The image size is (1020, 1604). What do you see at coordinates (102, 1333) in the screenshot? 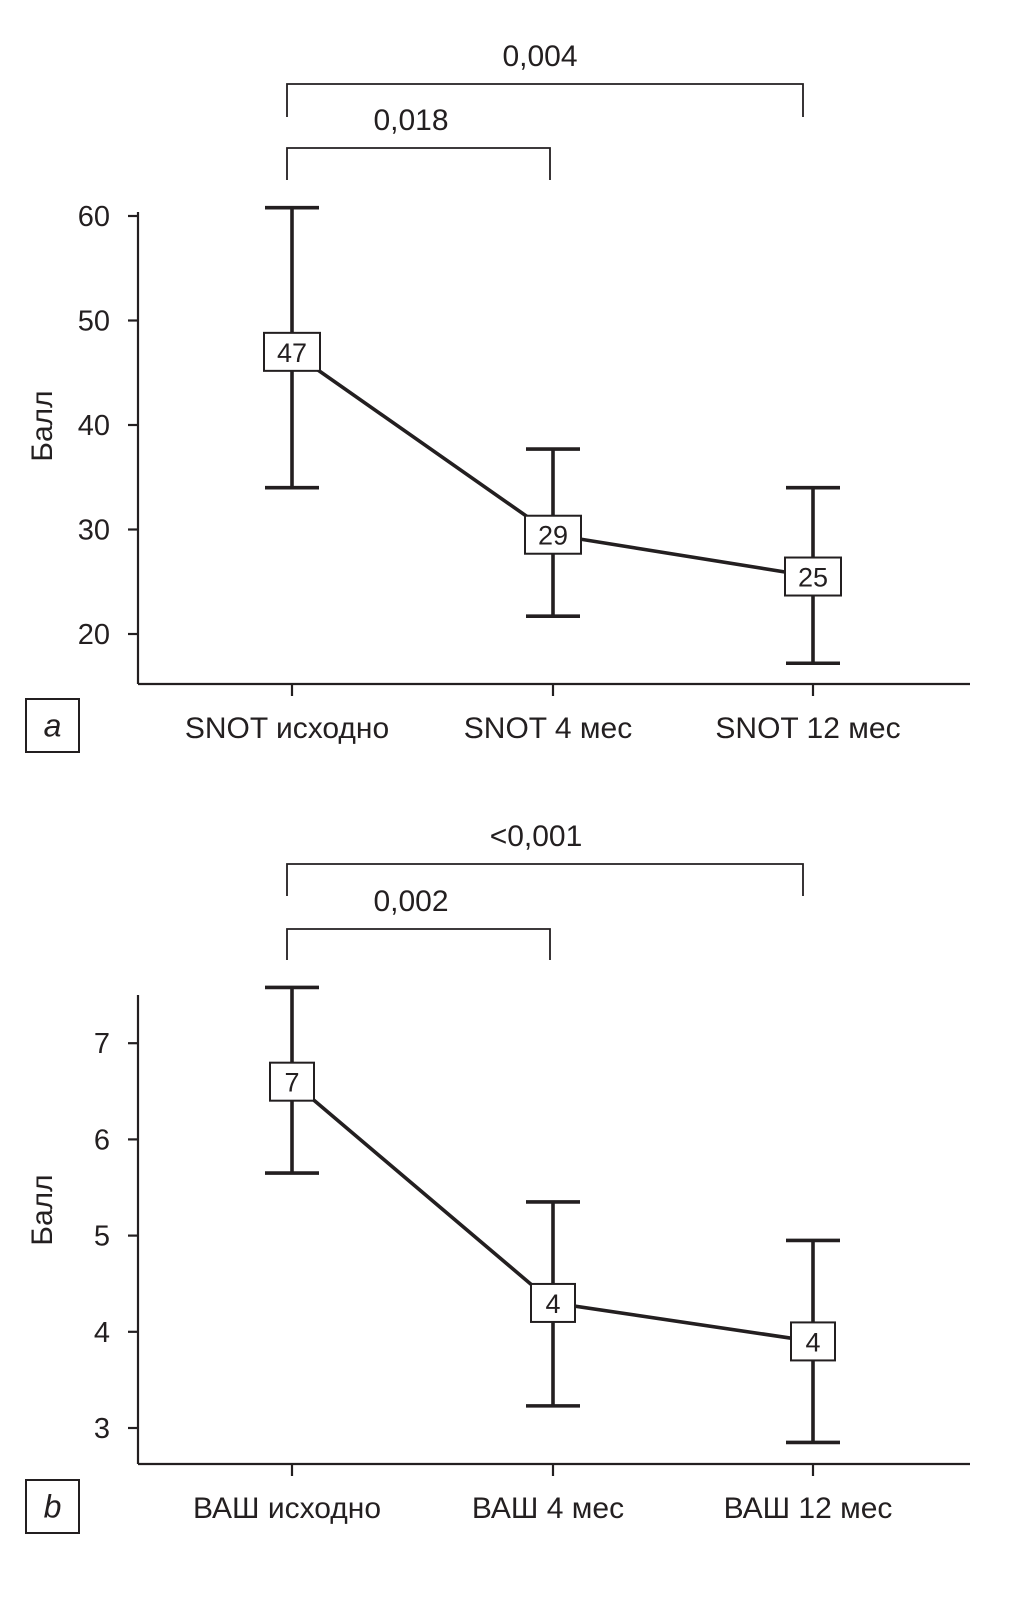
I see `y-tick-label: 4` at bounding box center [102, 1333].